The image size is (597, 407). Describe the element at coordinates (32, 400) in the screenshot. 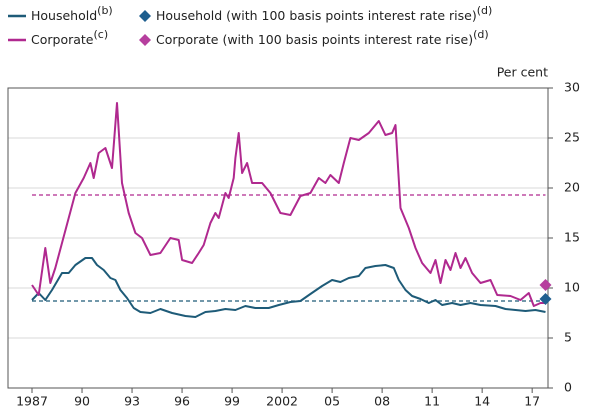

I see `x-tick-label: 1987` at that location.